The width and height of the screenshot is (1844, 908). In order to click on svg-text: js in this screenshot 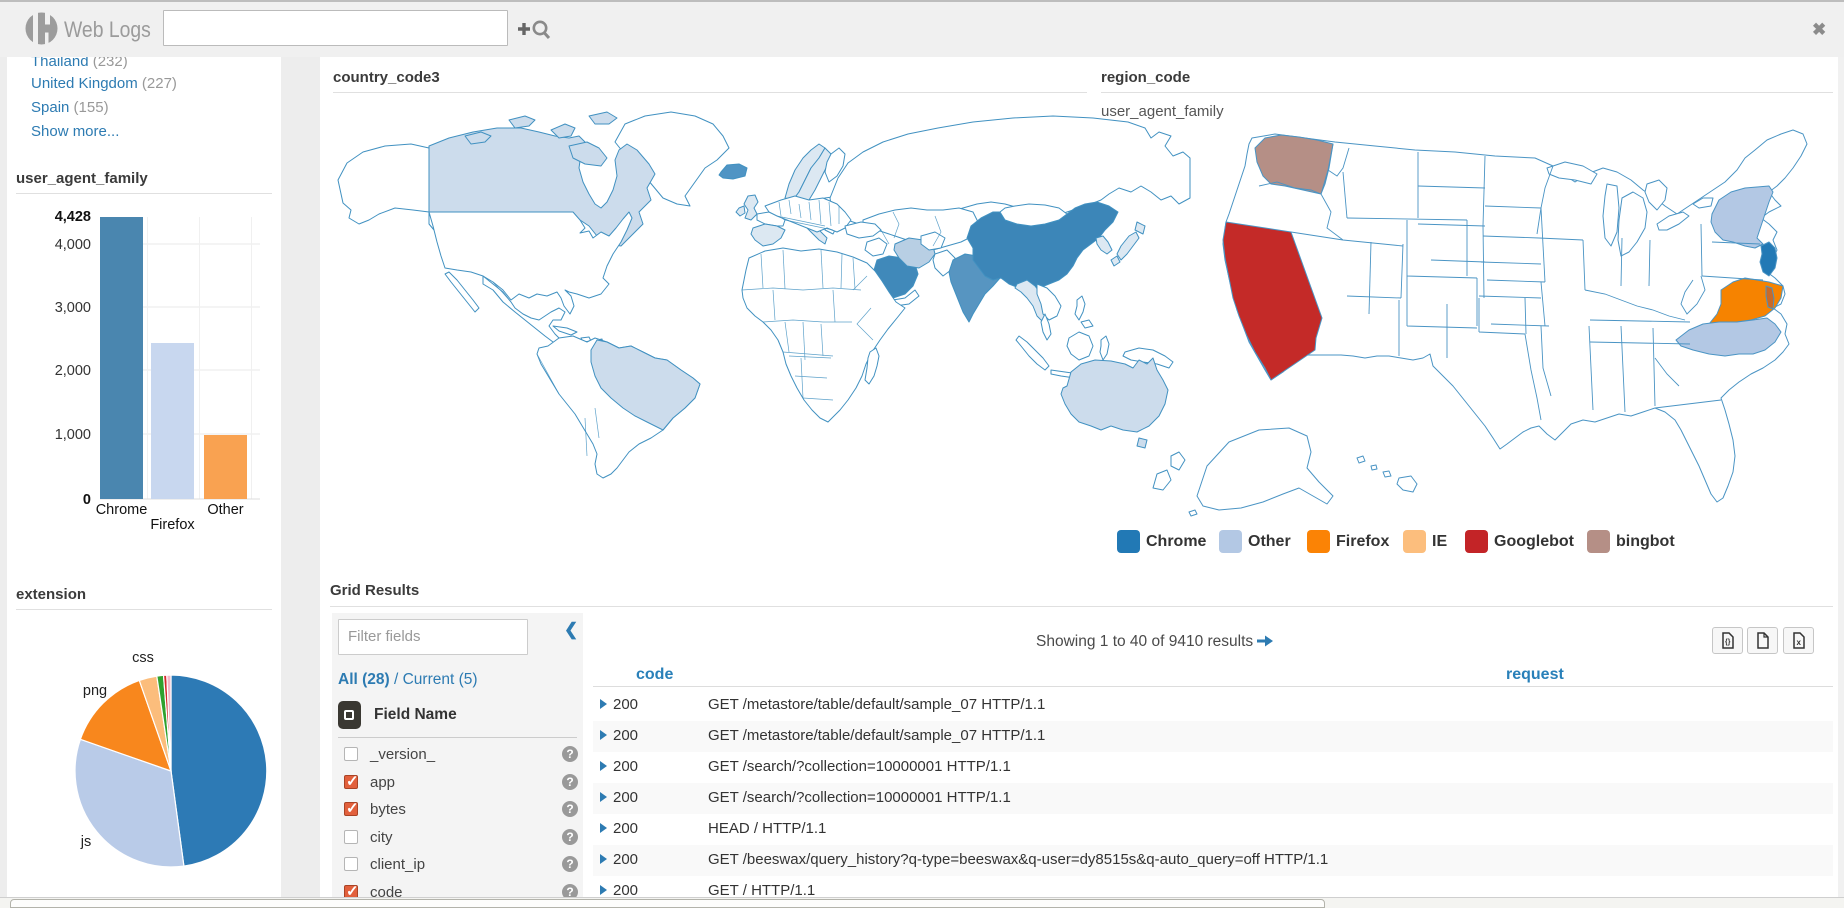, I will do `click(85, 842)`.